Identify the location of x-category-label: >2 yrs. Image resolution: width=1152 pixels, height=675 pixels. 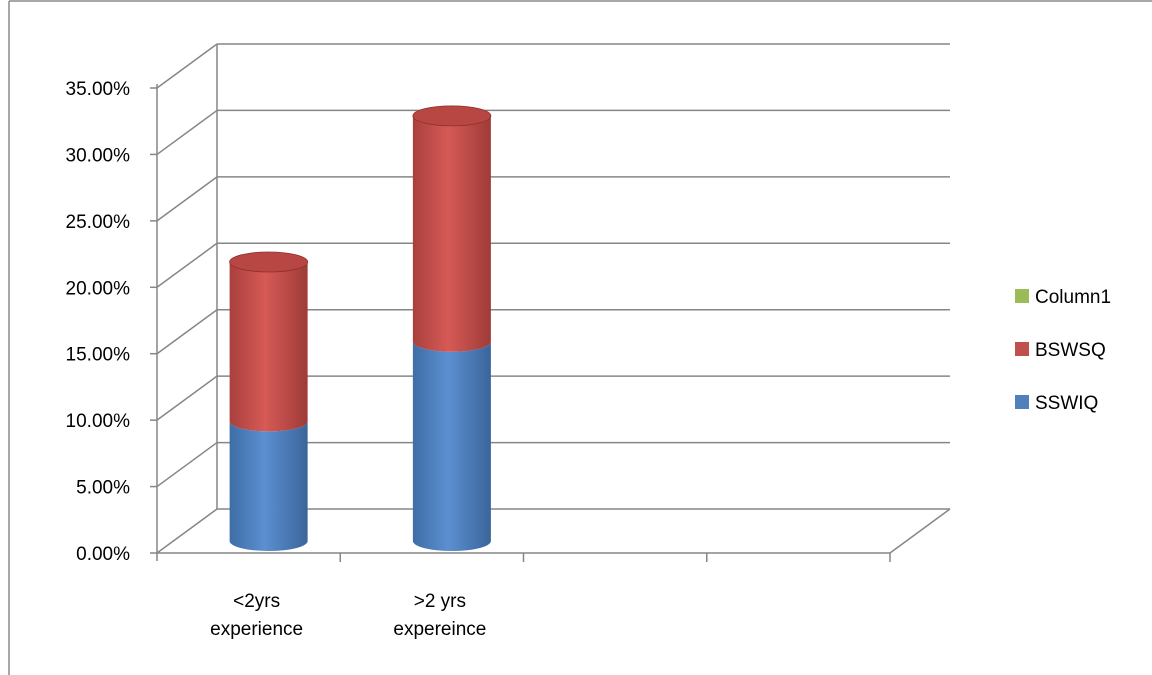
(440, 601).